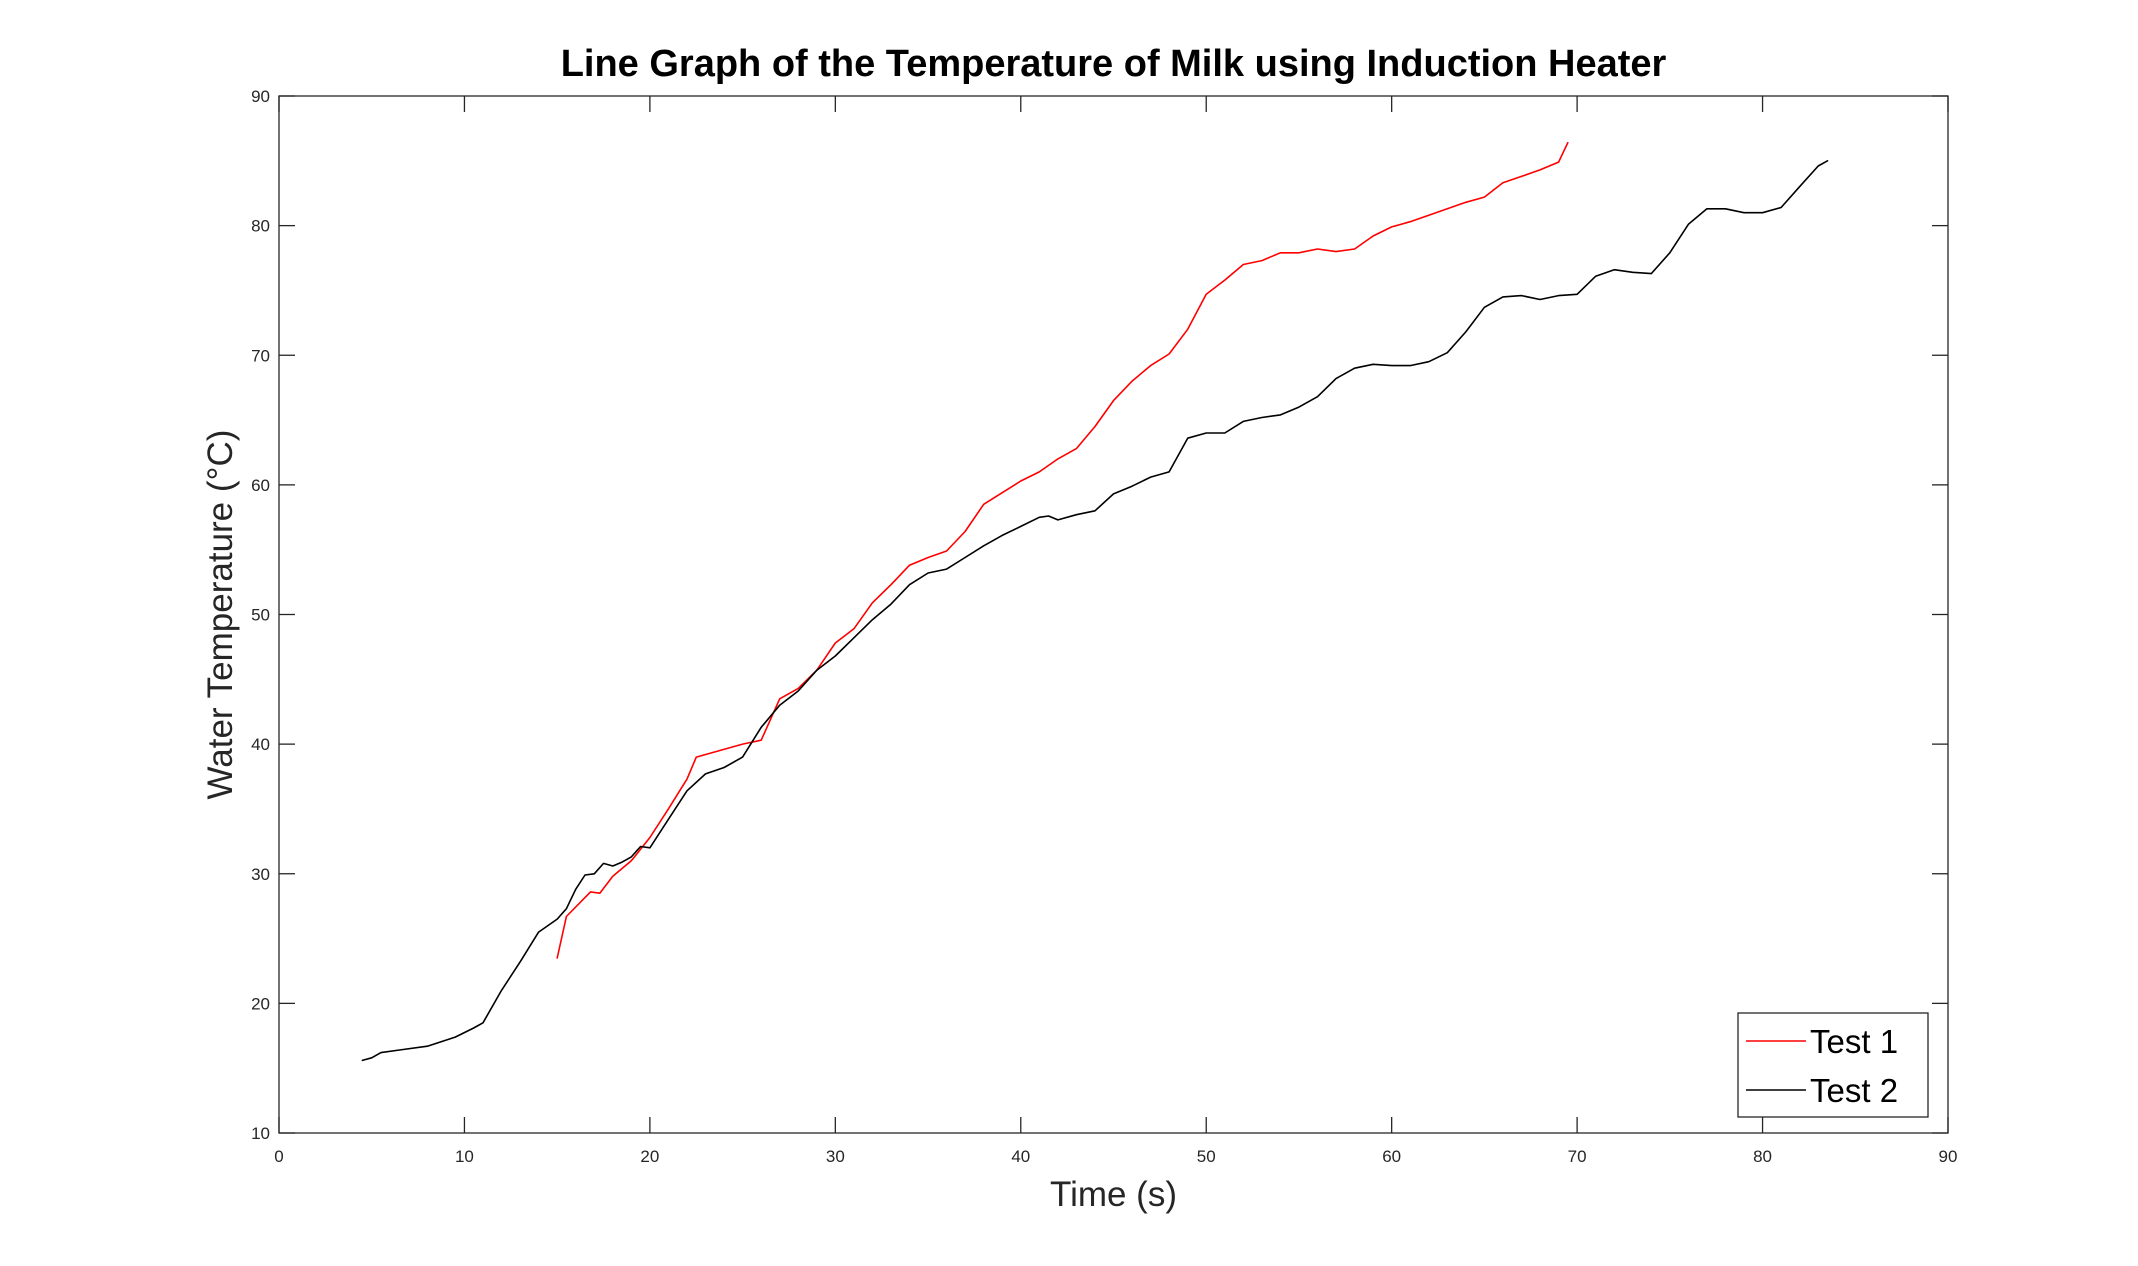 The height and width of the screenshot is (1266, 2138). I want to click on x-tick-label: 60, so click(1391, 1156).